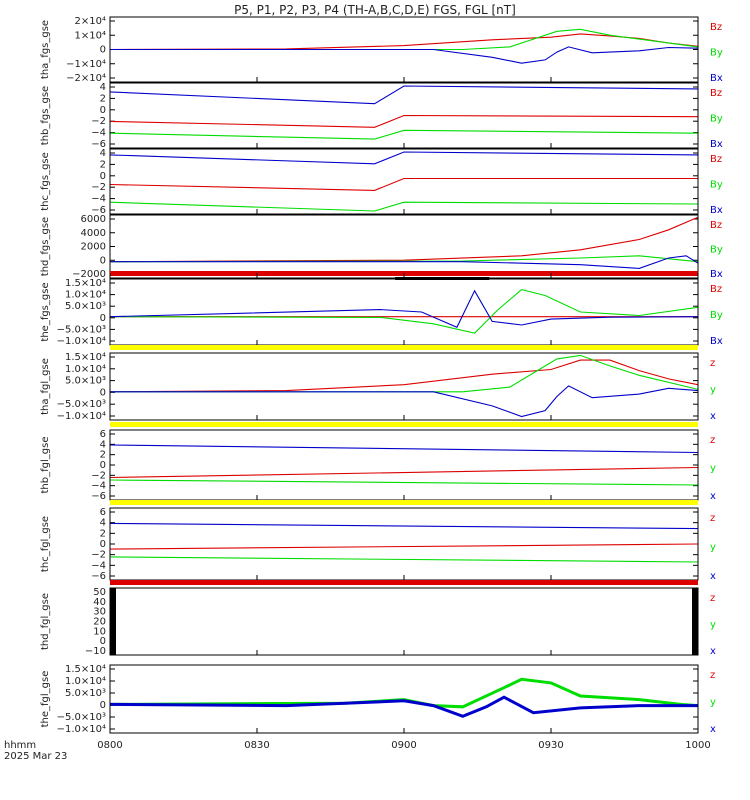  Describe the element at coordinates (93, 247) in the screenshot. I see `y-tick-label: 2000` at that location.